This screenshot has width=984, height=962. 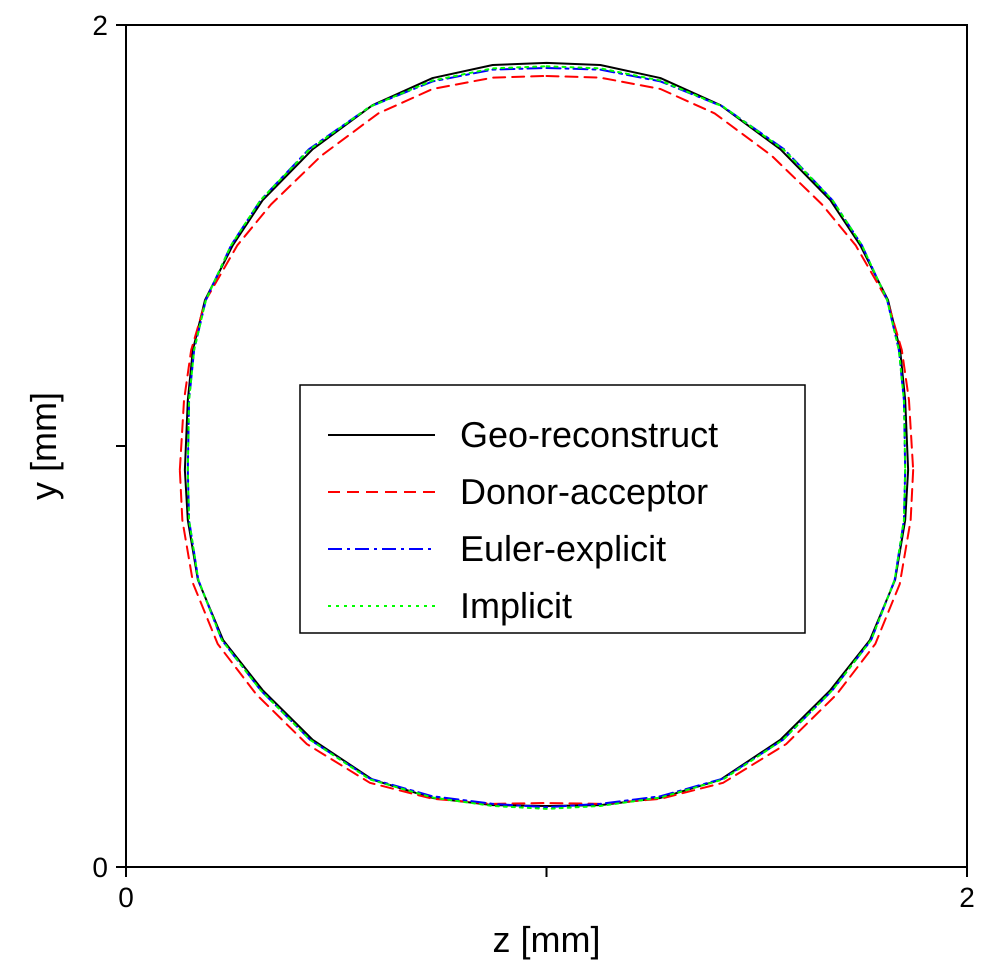 I want to click on legend-label: Euler-explicit, so click(x=563, y=548).